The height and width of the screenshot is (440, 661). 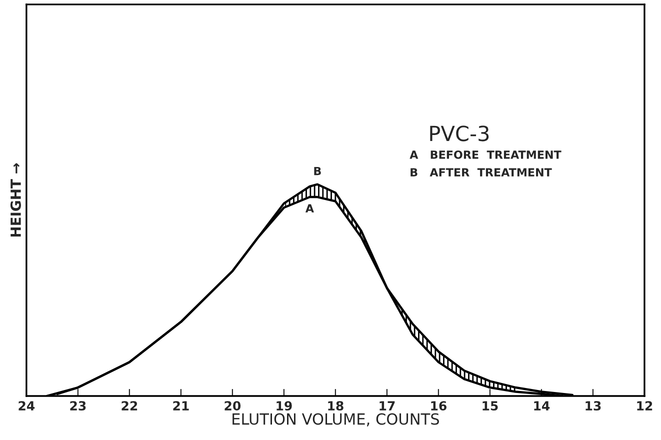 I want to click on x-tick-label: 16, so click(x=438, y=406).